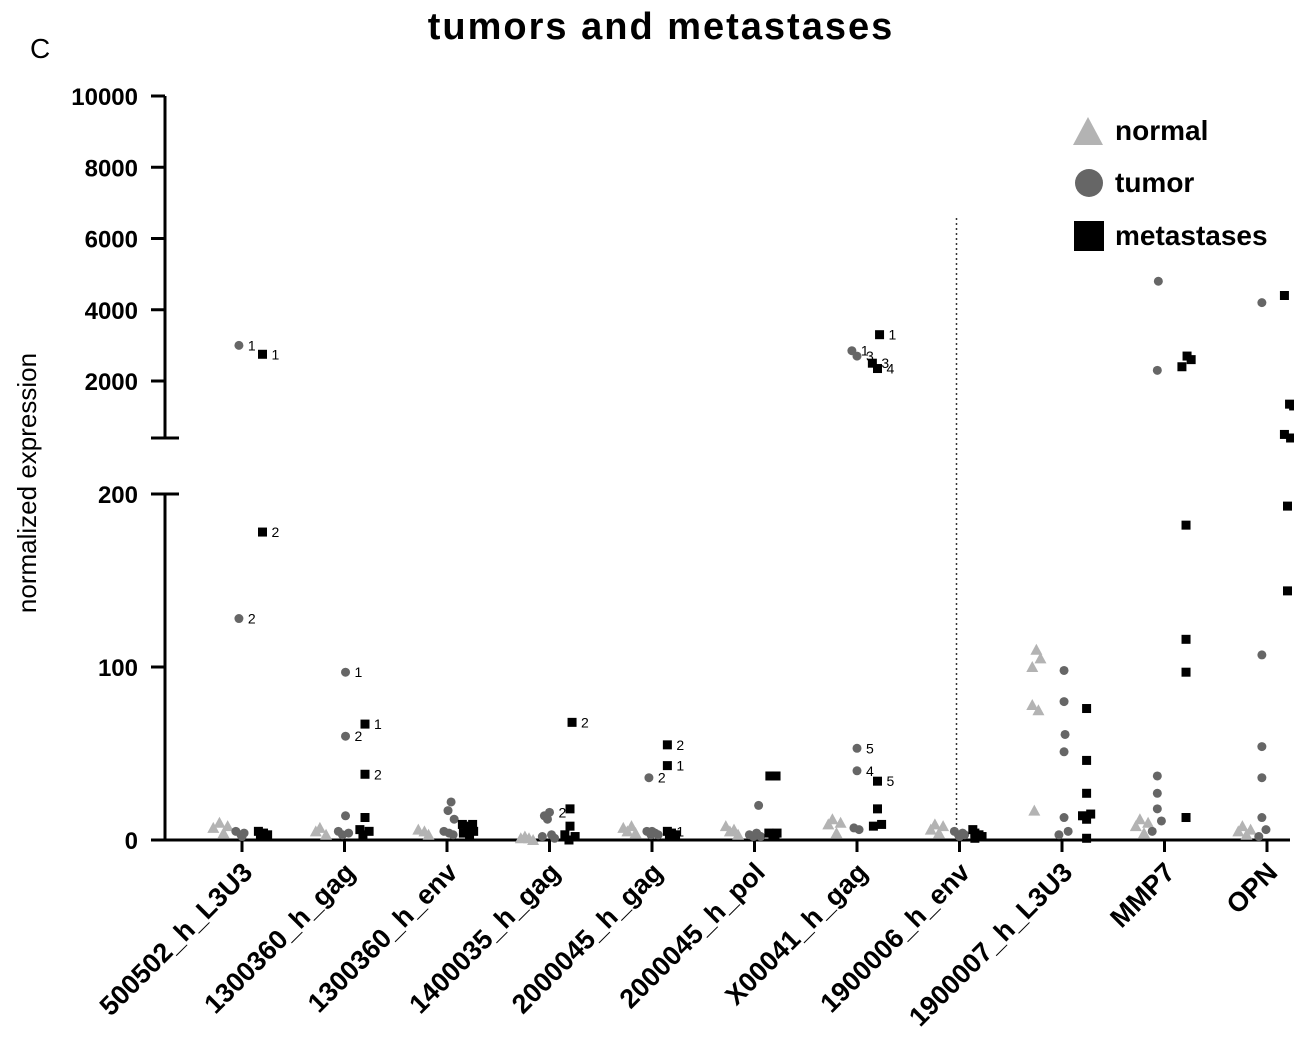 Image resolution: width=1294 pixels, height=1049 pixels. What do you see at coordinates (885, 363) in the screenshot?
I see `point-label: 3` at bounding box center [885, 363].